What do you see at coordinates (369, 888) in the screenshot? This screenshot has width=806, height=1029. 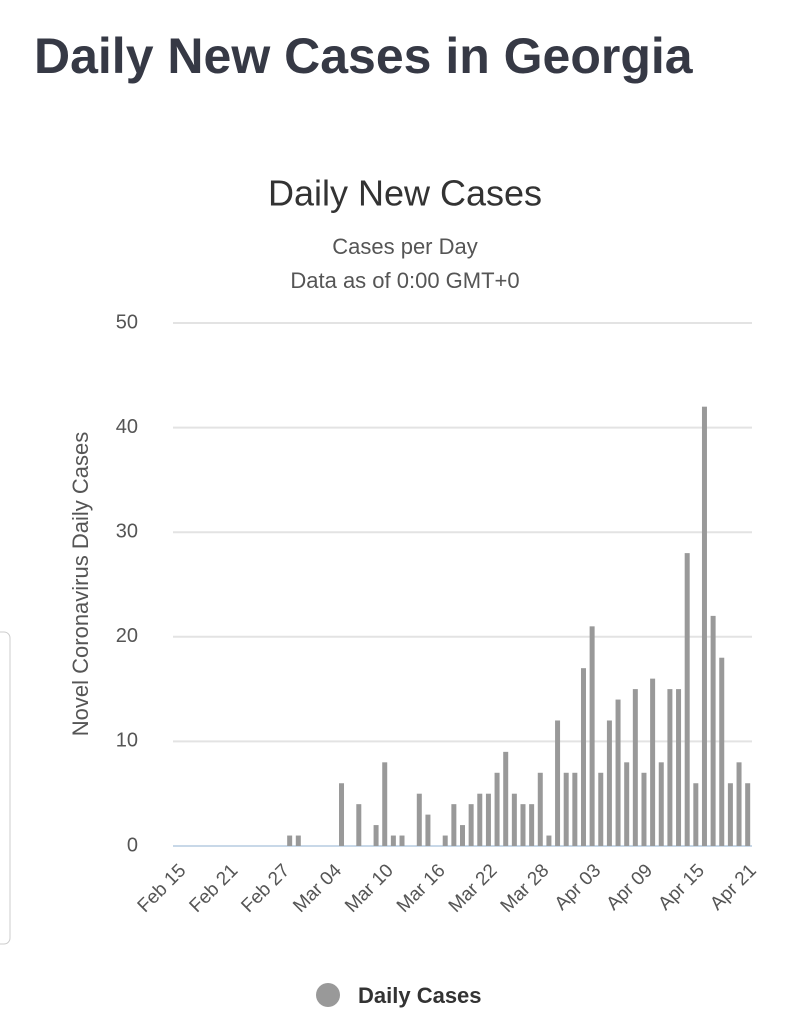 I see `x-tick-label: Mar 10` at bounding box center [369, 888].